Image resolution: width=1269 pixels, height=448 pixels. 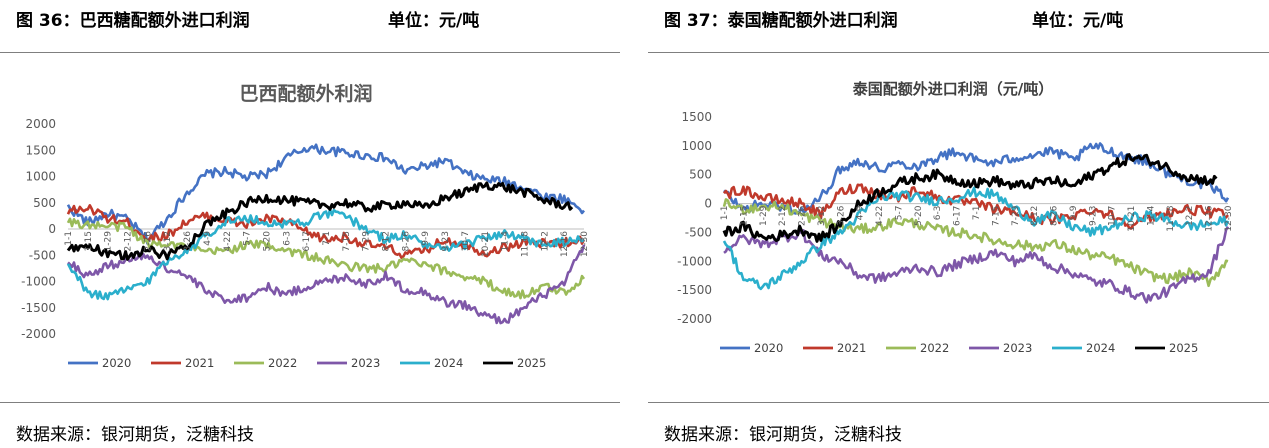 What do you see at coordinates (696, 146) in the screenshot?
I see `y-tick-label: 1000` at bounding box center [696, 146].